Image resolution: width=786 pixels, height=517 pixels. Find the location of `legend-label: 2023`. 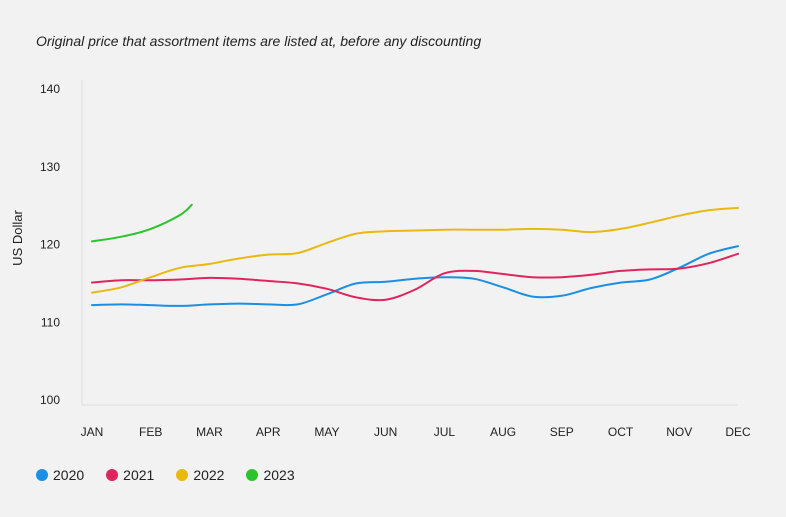

legend-label: 2023 is located at coordinates (279, 475).